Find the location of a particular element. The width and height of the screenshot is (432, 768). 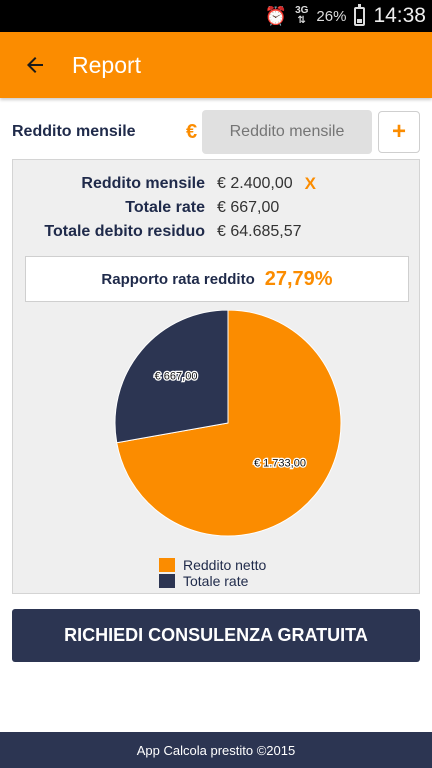

summary-label: Totale debito residuo is located at coordinates (124, 231).